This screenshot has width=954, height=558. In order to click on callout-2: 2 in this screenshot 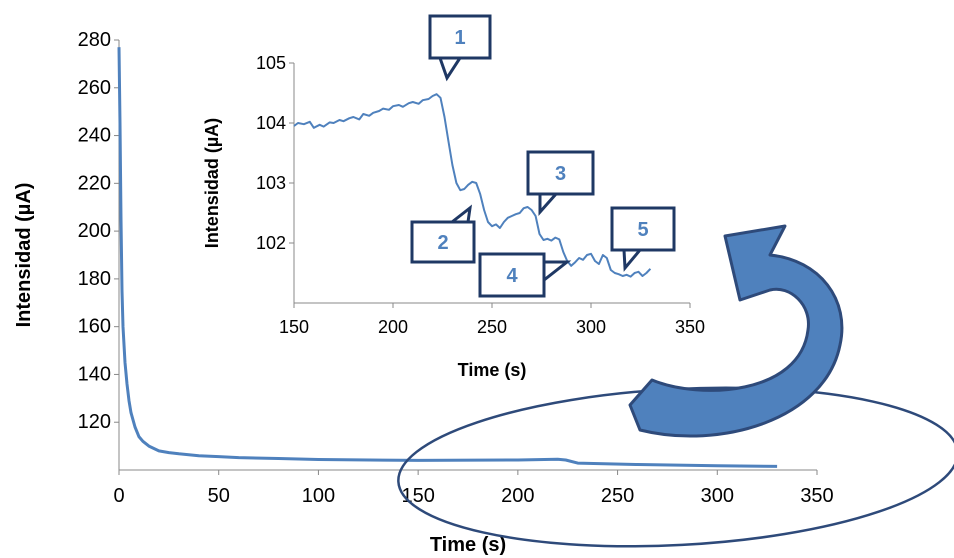, I will do `click(443, 234)`.